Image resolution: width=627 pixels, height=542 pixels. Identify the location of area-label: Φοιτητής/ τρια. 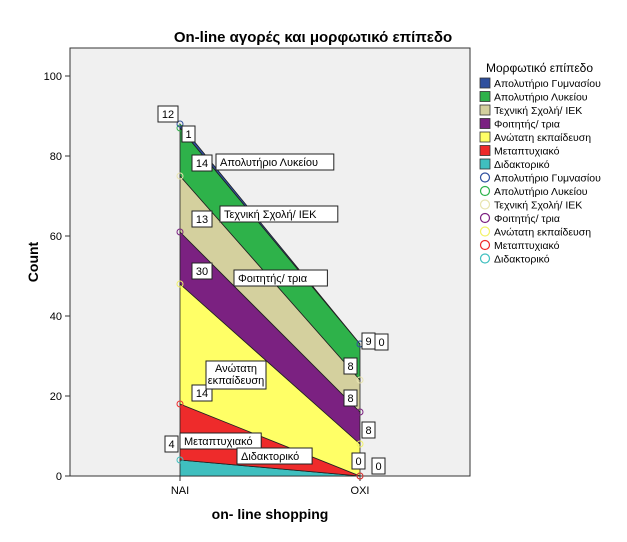
(280, 278).